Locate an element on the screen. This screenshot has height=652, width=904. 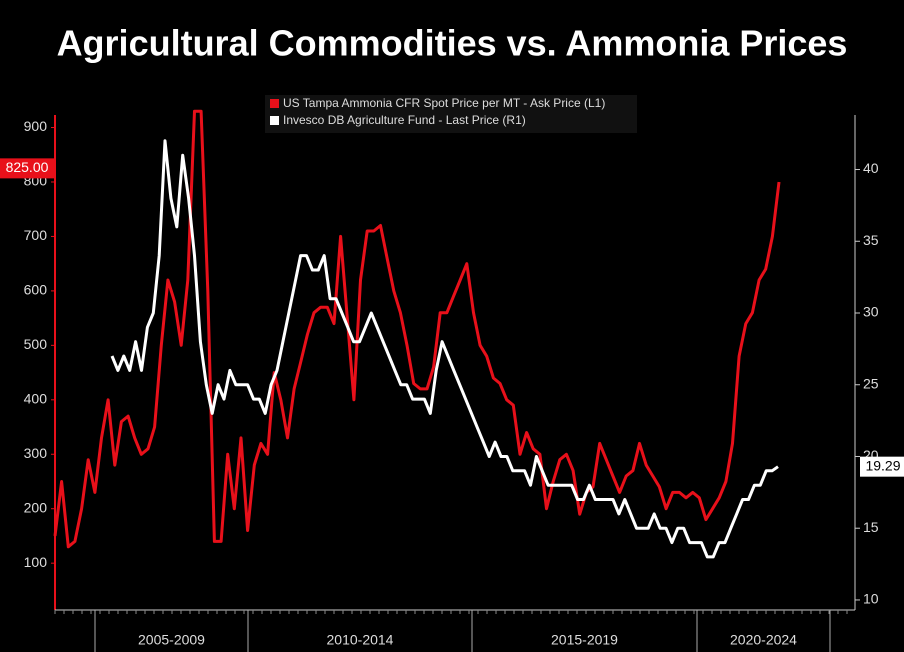
x-tick-label: 2015-2019 is located at coordinates (584, 640).